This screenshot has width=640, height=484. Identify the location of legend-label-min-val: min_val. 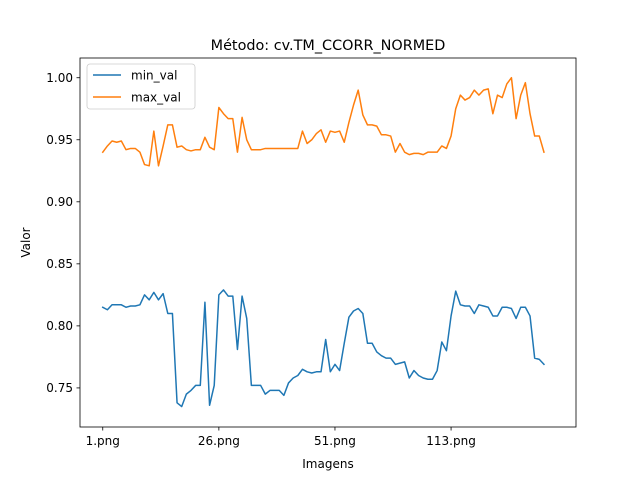
(154, 76).